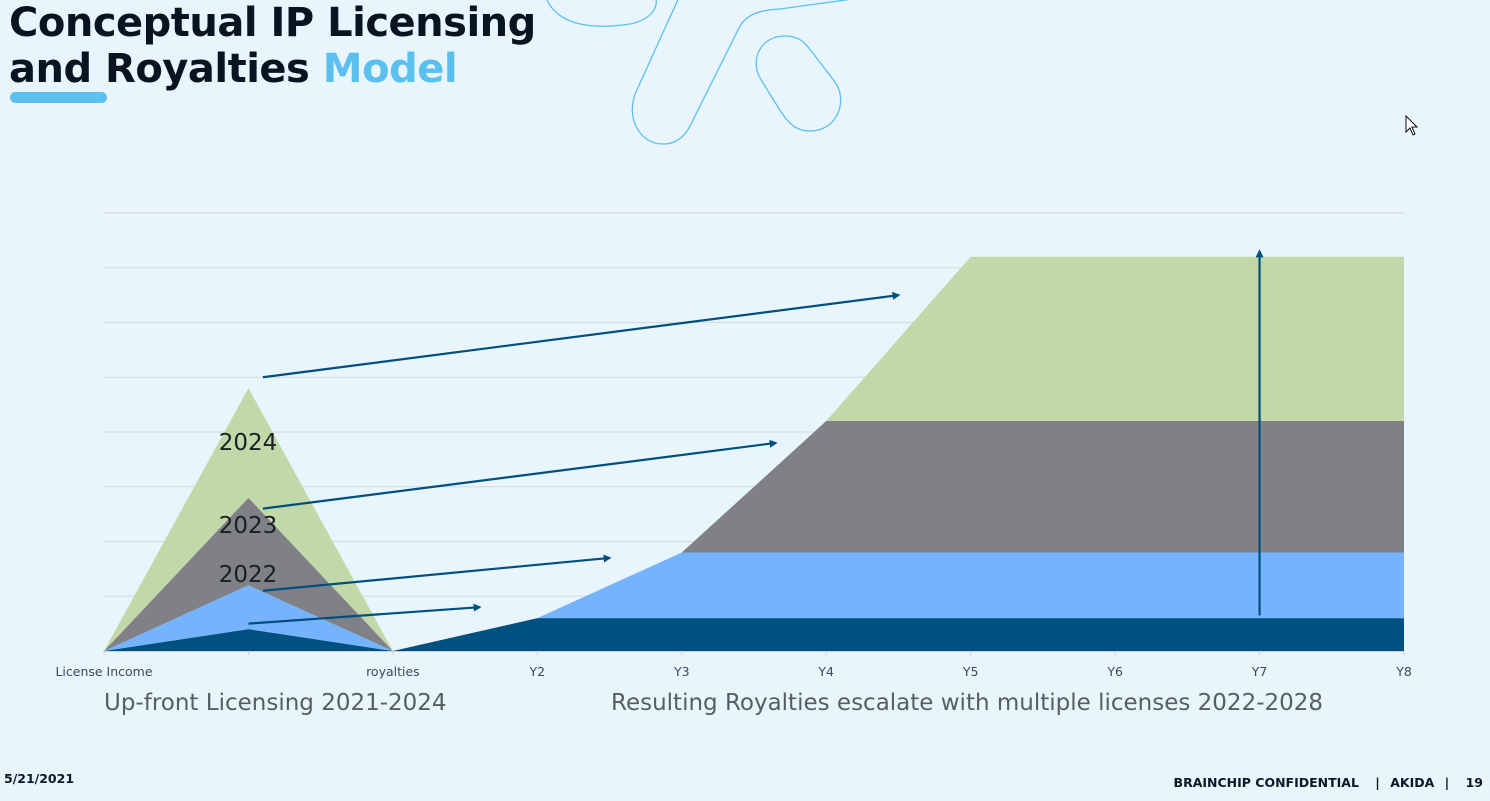 The height and width of the screenshot is (801, 1490). I want to click on title-underline-bar, so click(58, 97).